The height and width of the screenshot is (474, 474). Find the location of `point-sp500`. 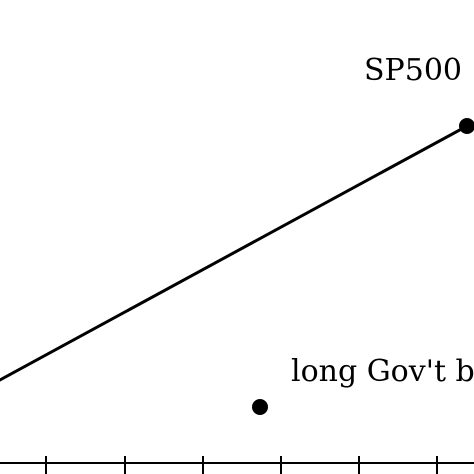

point-sp500 is located at coordinates (466, 126).